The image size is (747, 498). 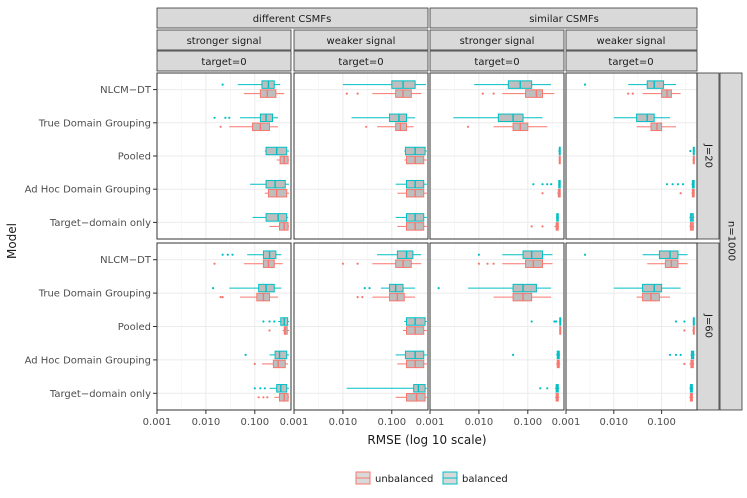 I want to click on strip-row-j20-label: J=20, so click(x=708, y=155).